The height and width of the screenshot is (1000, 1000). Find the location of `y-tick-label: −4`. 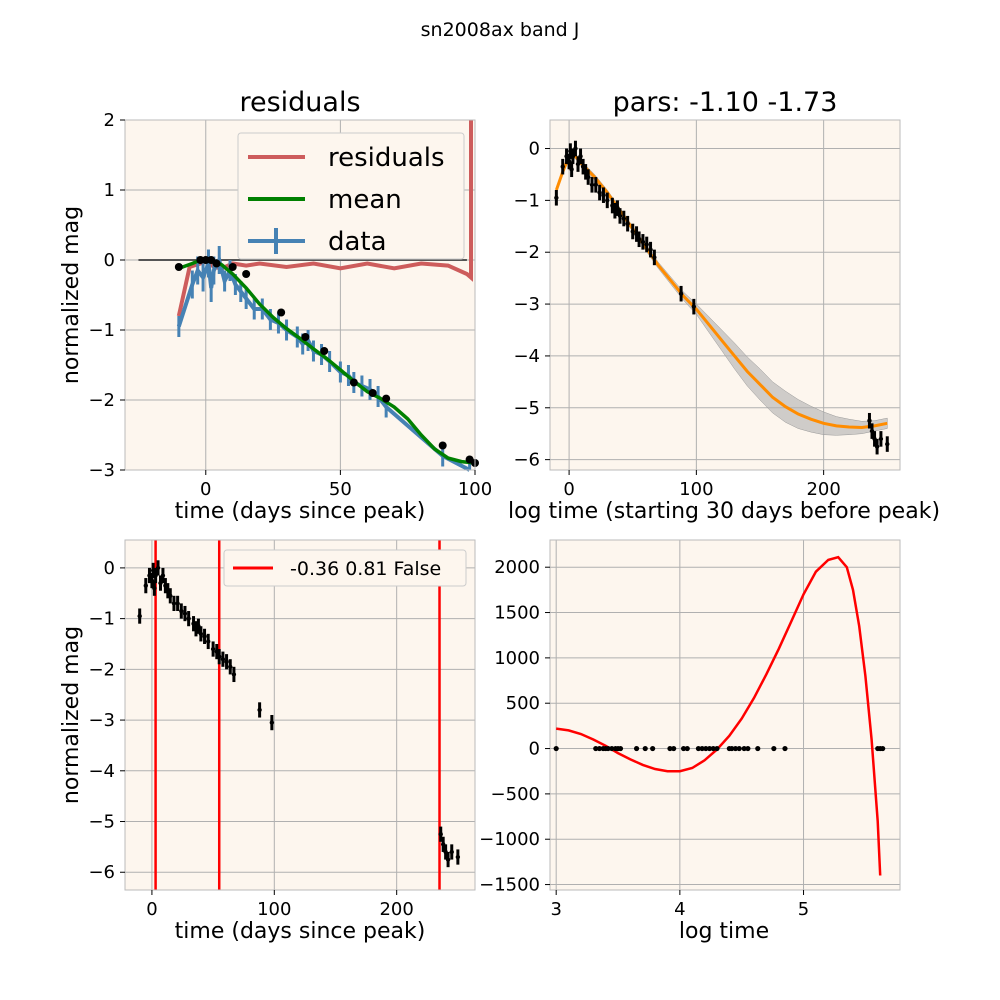

y-tick-label: −4 is located at coordinates (526, 356).